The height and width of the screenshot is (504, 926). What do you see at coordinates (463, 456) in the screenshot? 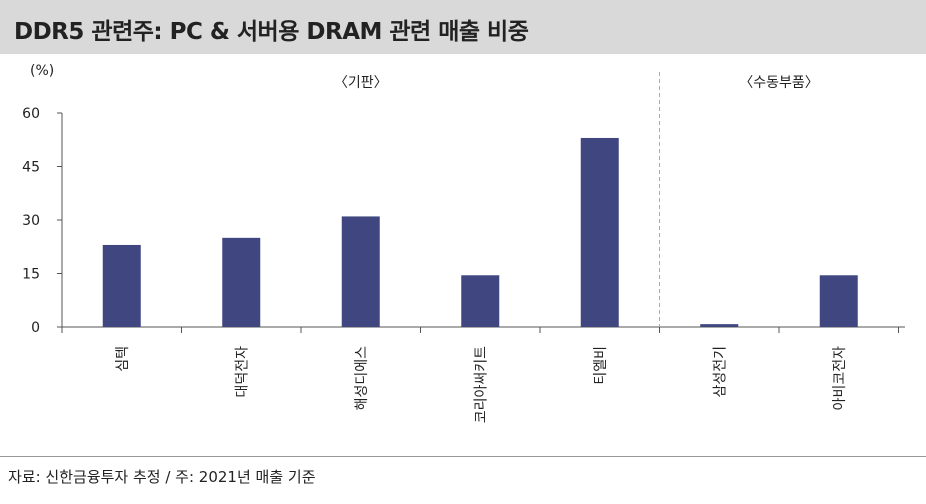
I see `footer-divider` at bounding box center [463, 456].